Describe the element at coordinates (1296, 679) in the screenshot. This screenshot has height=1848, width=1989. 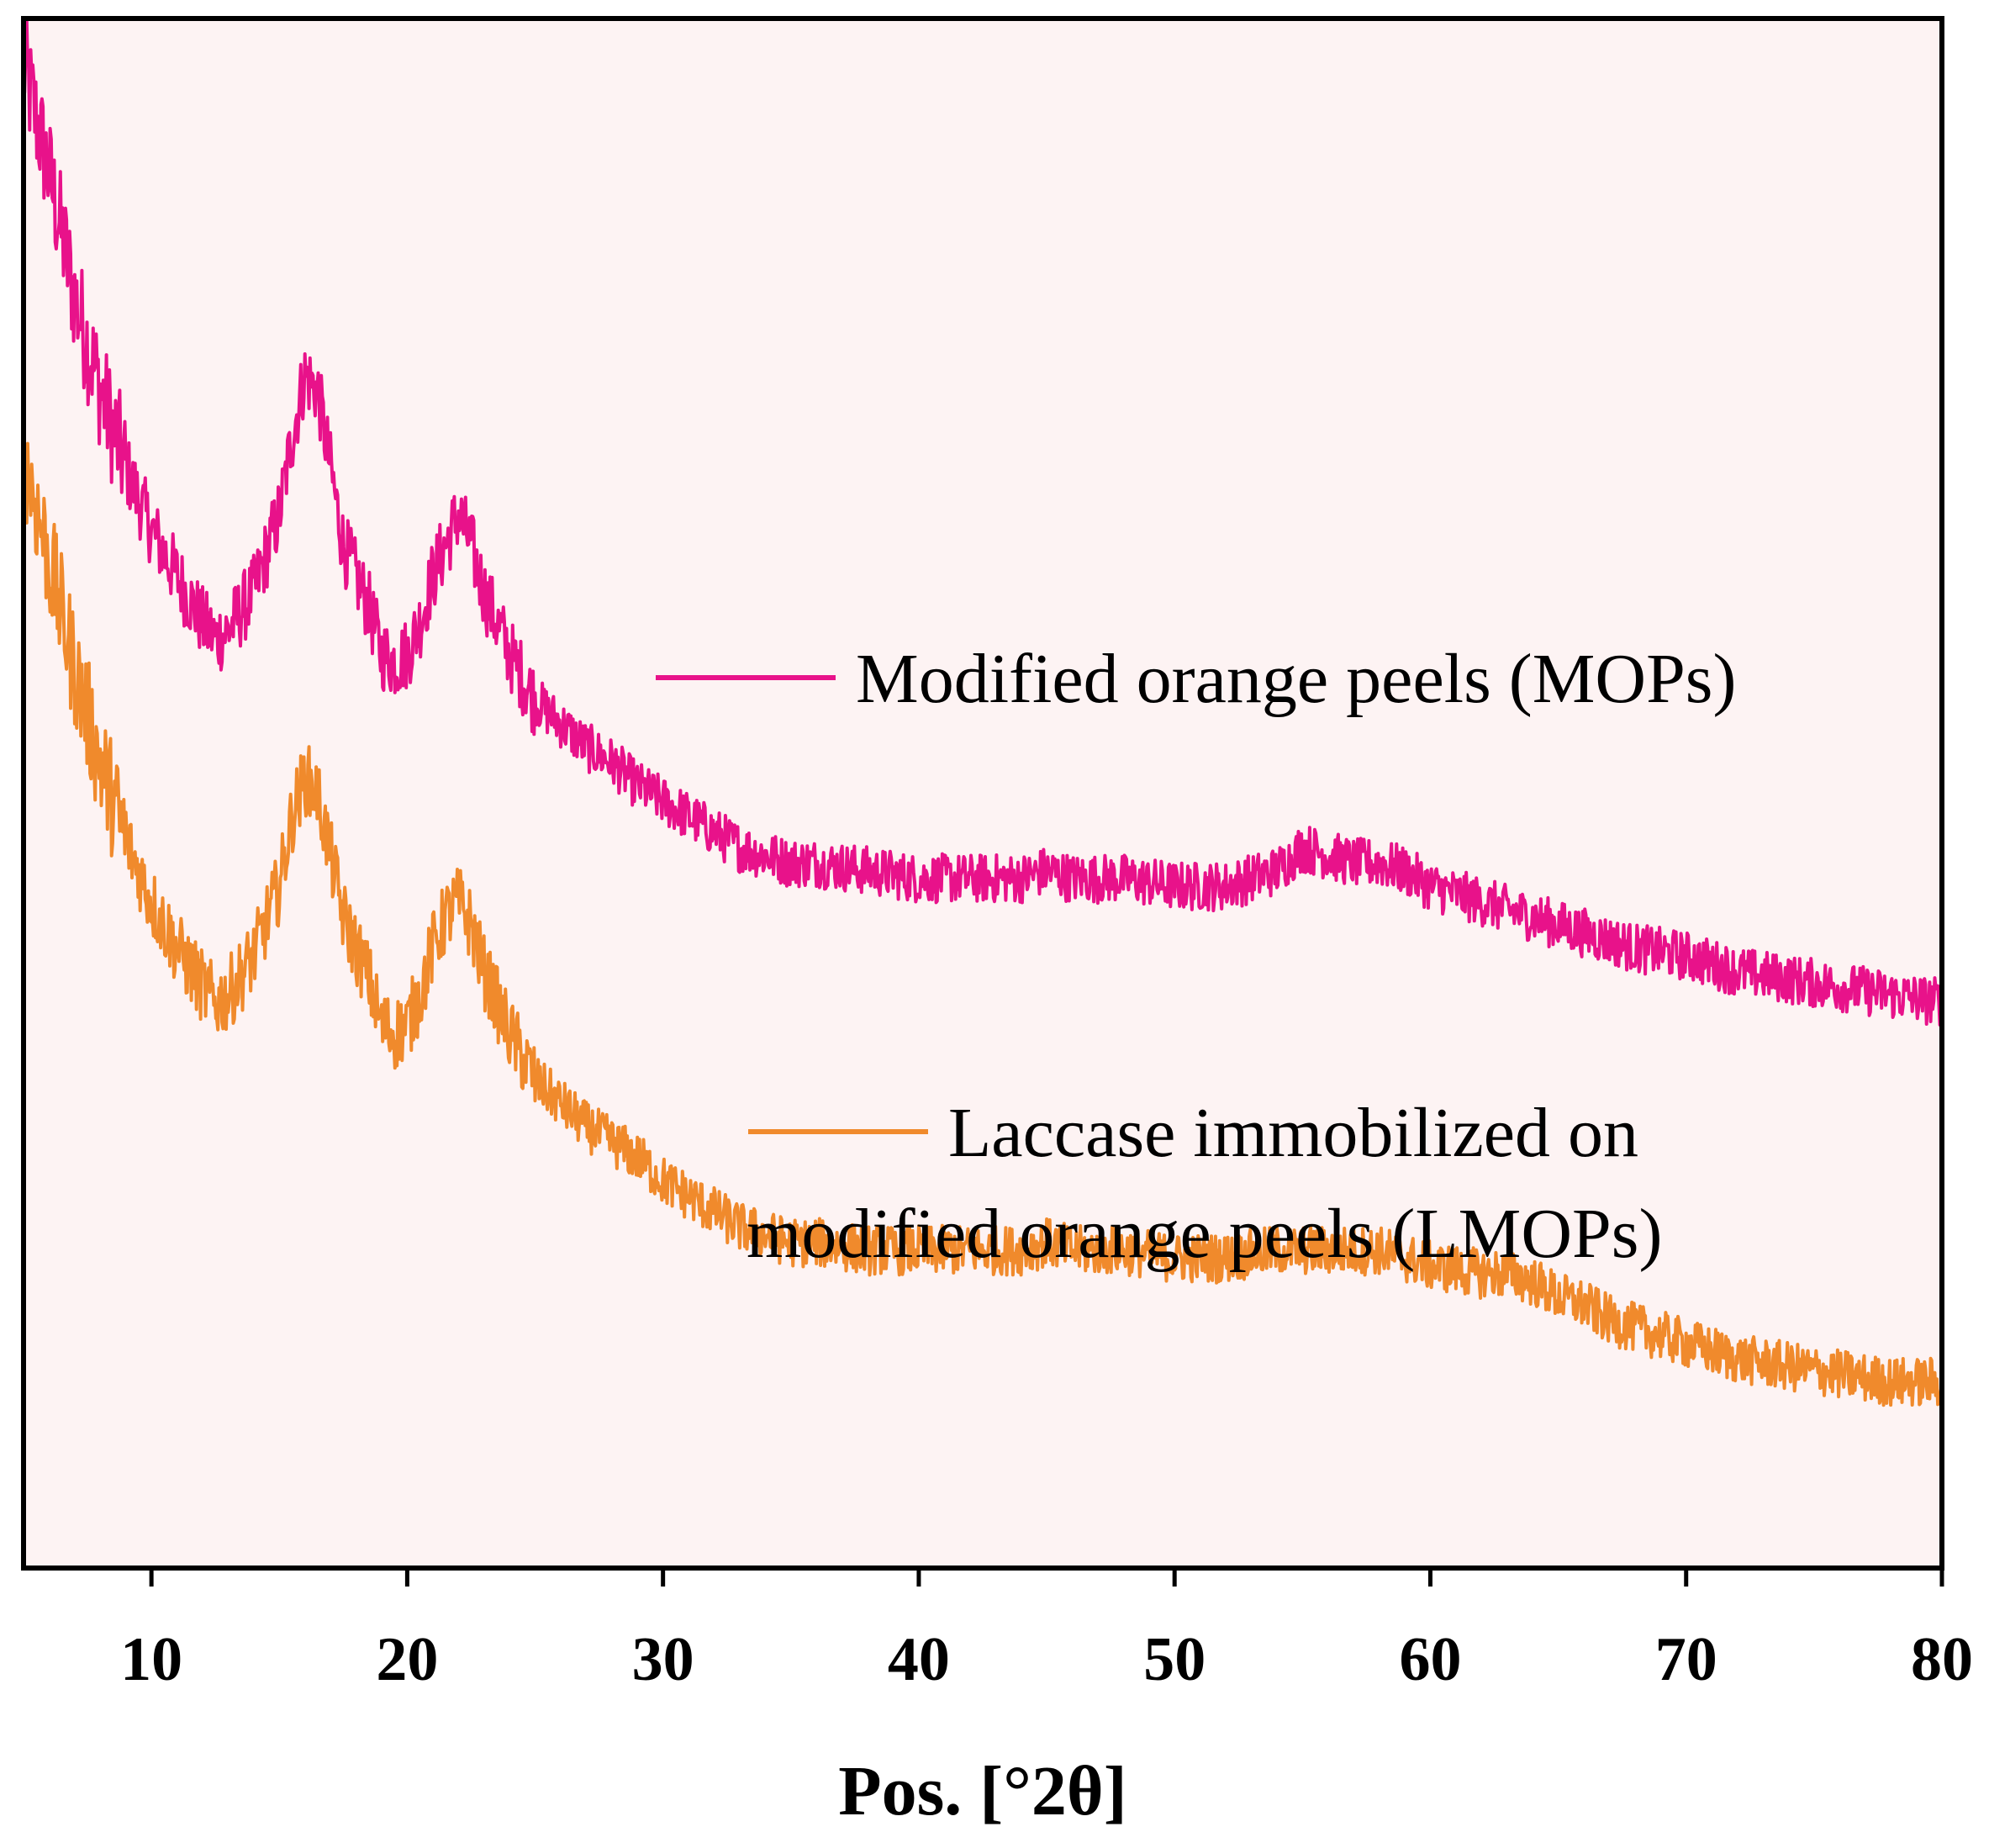
I see `legend-label-mops-line-1: Modified orange peels (MOPs)` at that location.